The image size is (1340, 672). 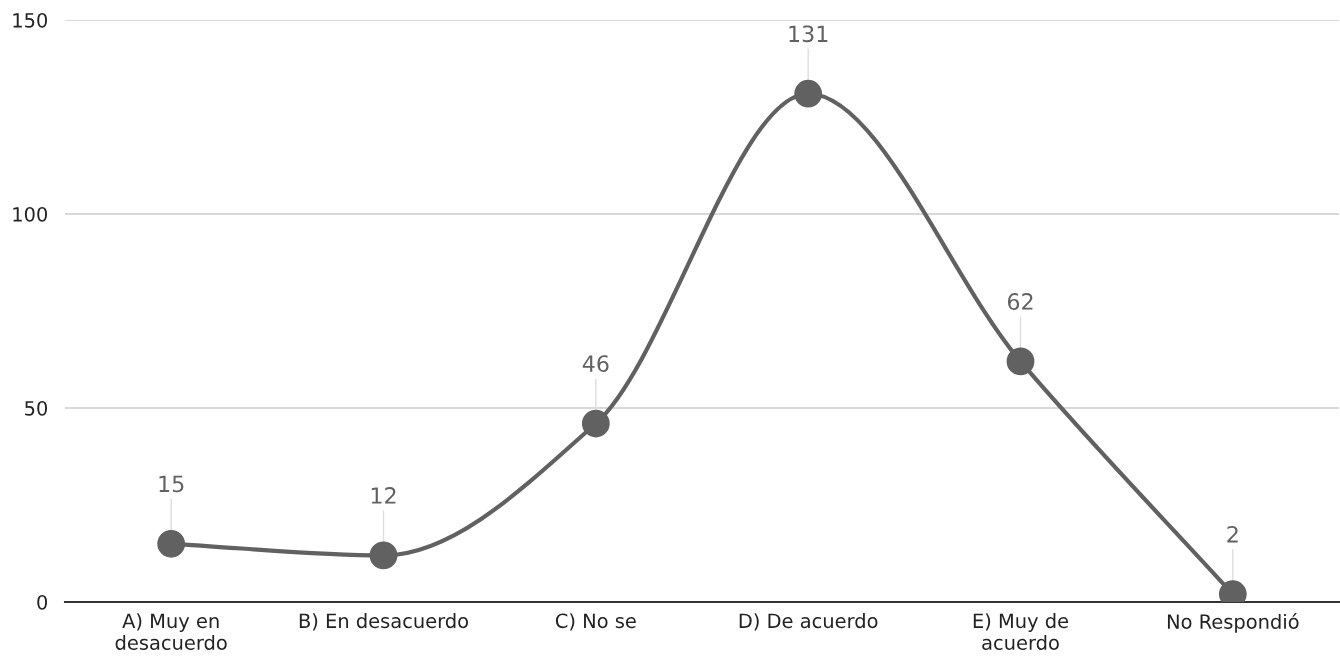 What do you see at coordinates (30, 214) in the screenshot?
I see `y-tick-label: 100` at bounding box center [30, 214].